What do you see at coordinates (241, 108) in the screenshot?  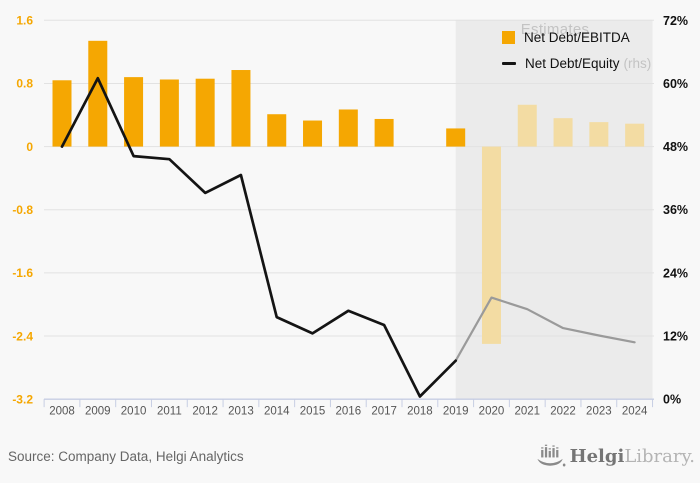 I see `bar-2013` at bounding box center [241, 108].